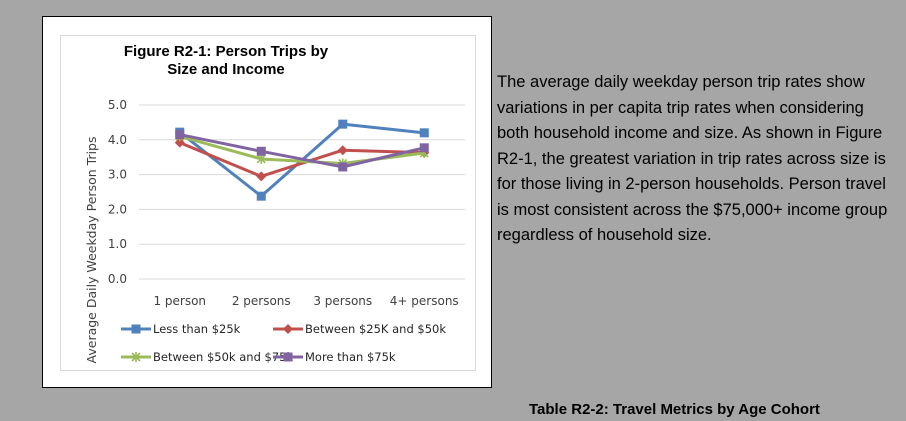 This screenshot has width=906, height=421. Describe the element at coordinates (117, 279) in the screenshot. I see `y-tick-label: 0.0` at that location.